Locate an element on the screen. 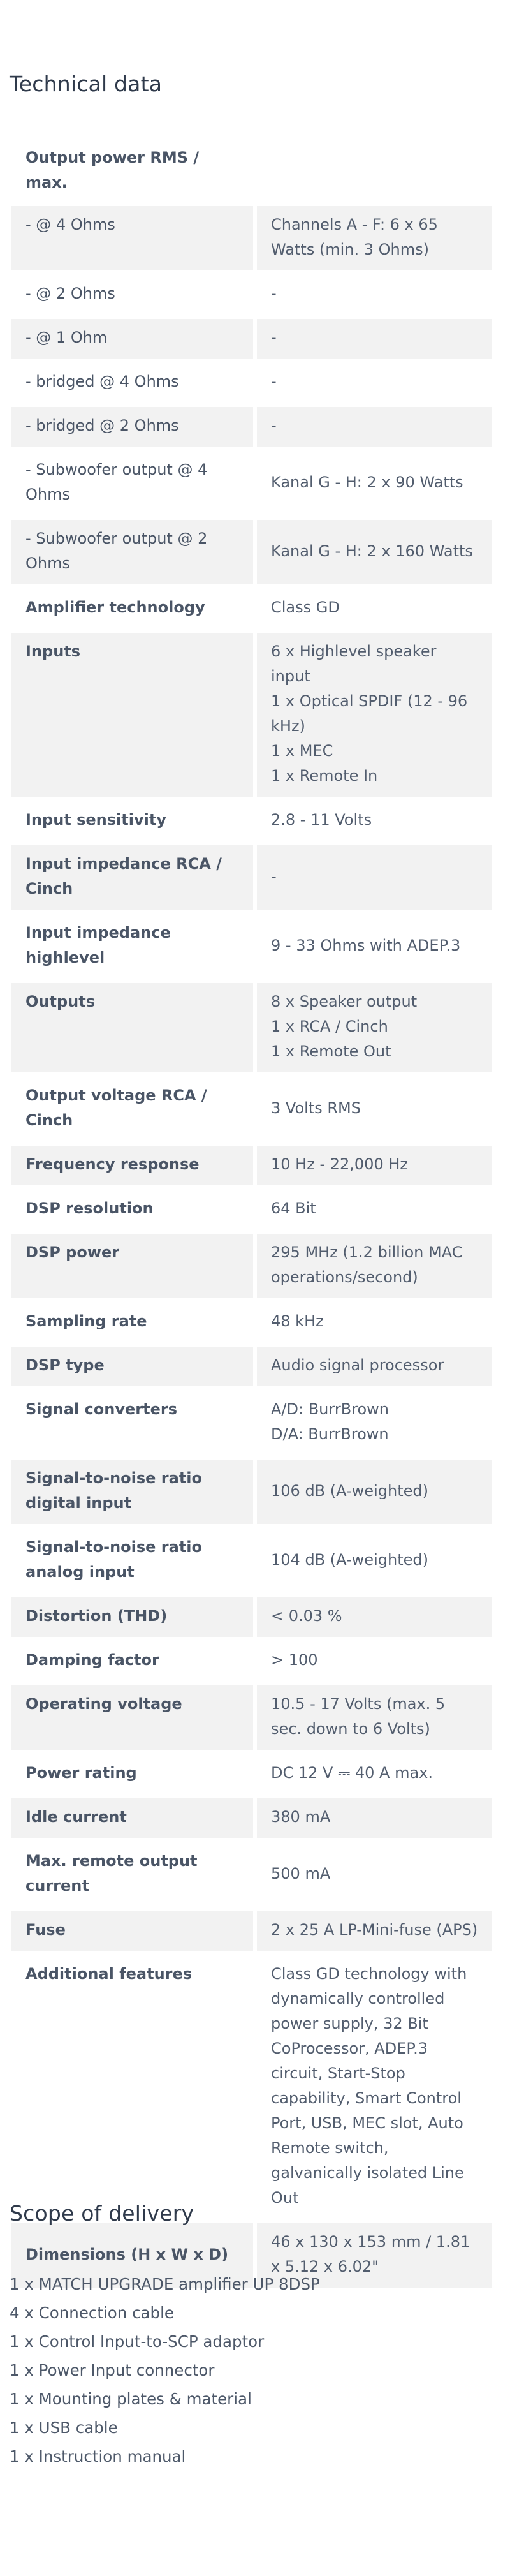 The height and width of the screenshot is (2576, 510). spec-label: Output power RMS / max. is located at coordinates (113, 170).